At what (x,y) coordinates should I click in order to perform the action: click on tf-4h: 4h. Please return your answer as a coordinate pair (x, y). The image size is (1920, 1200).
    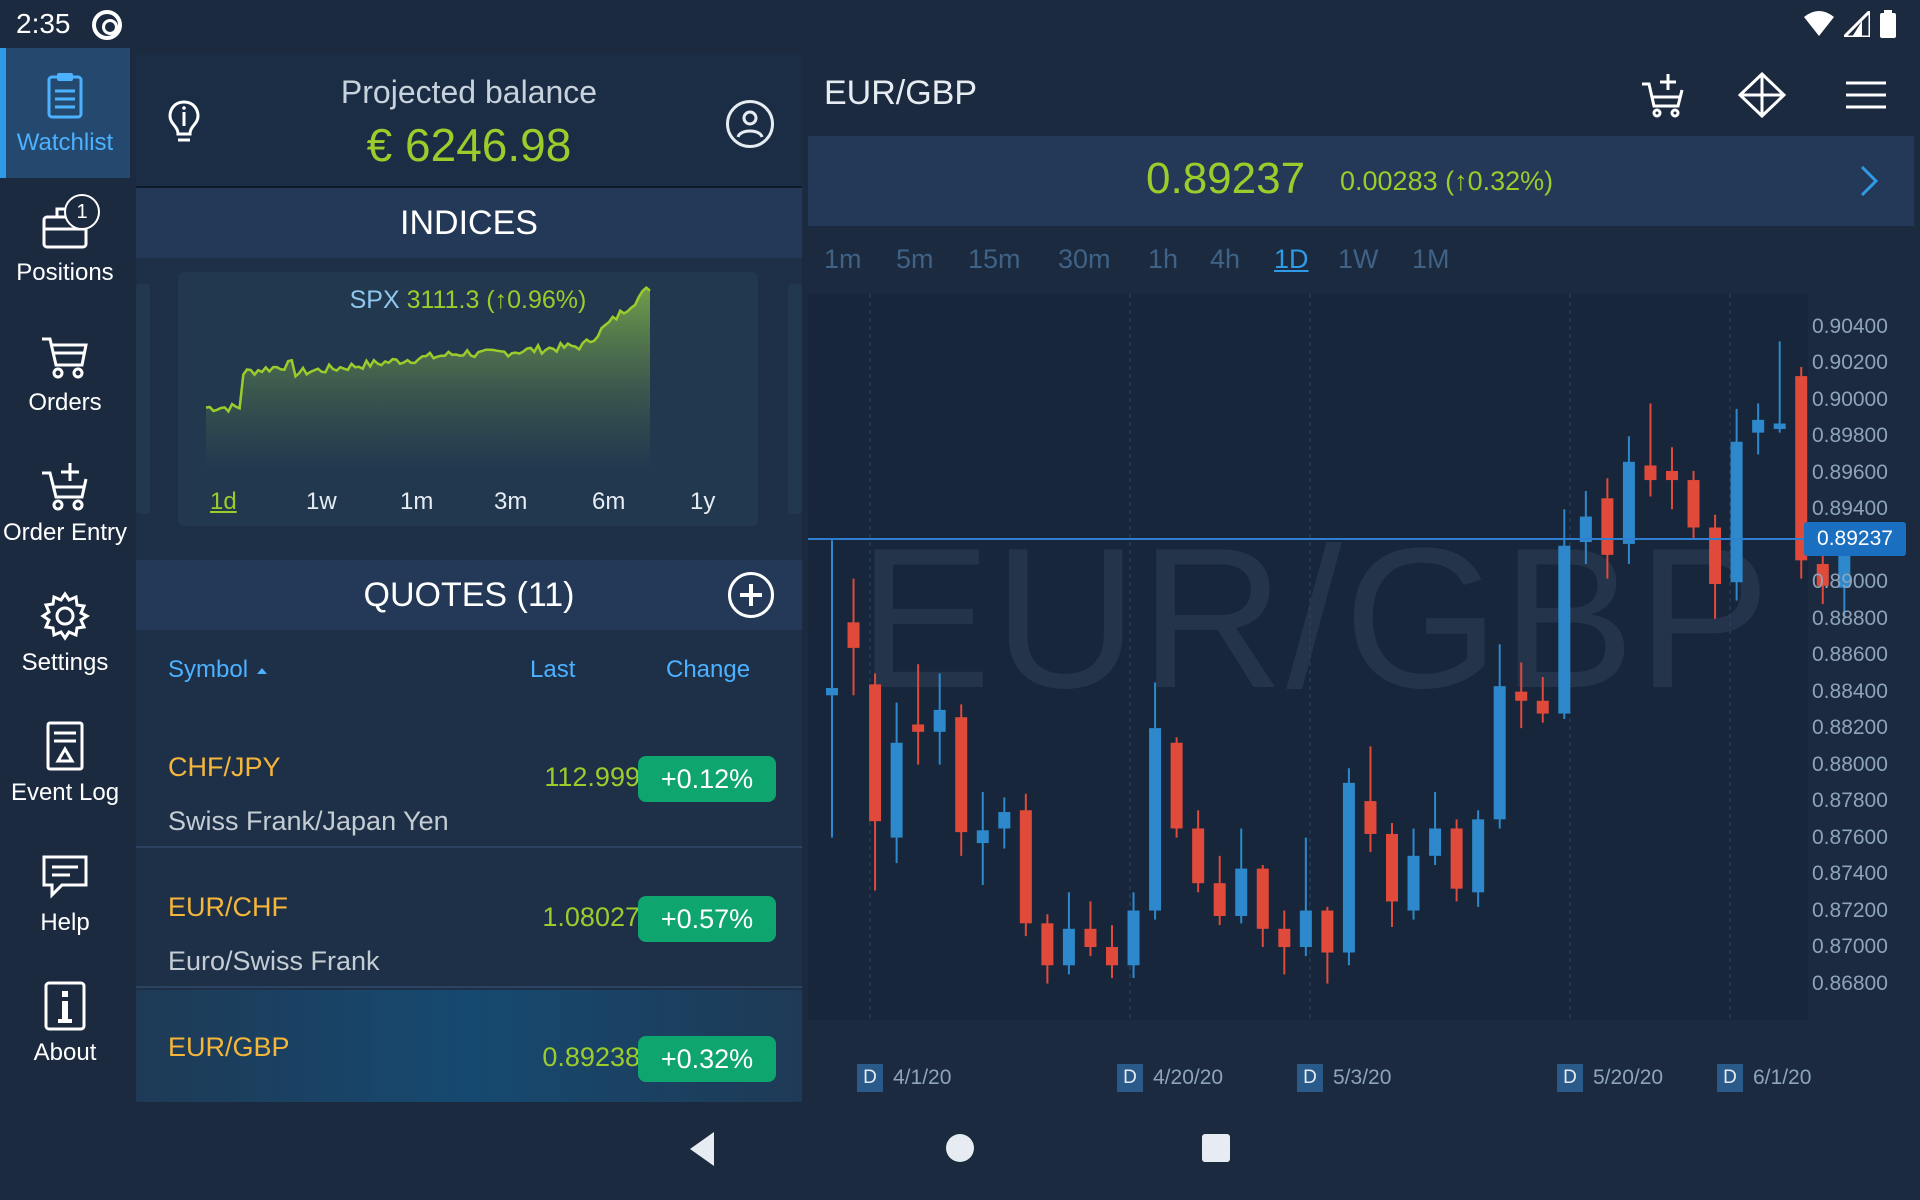
    Looking at the image, I should click on (1225, 259).